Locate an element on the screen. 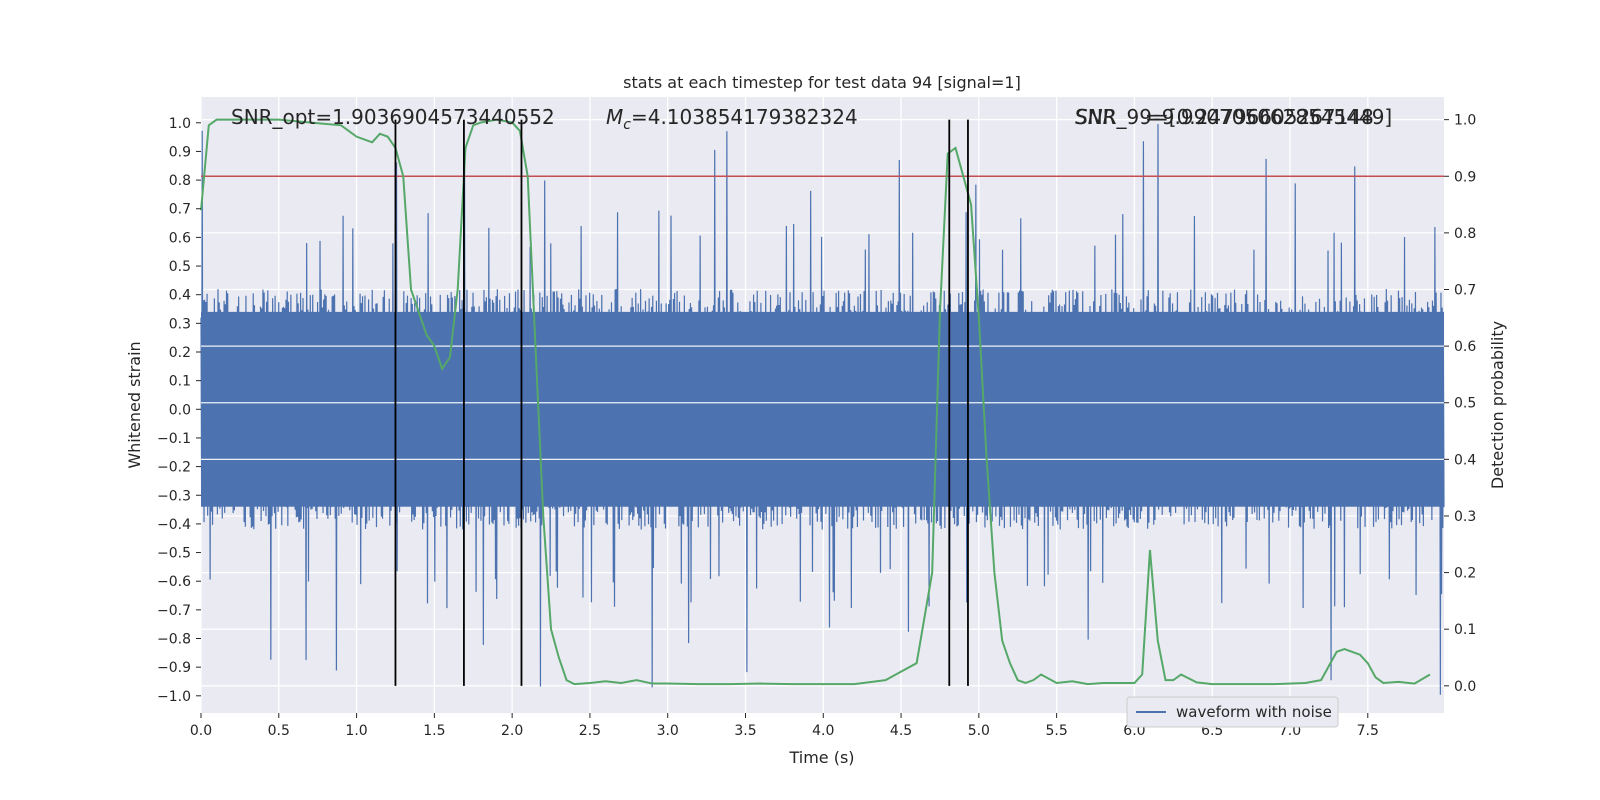 The image size is (1600, 800). left-y-tick-label-10: 0.0 is located at coordinates (180, 410).